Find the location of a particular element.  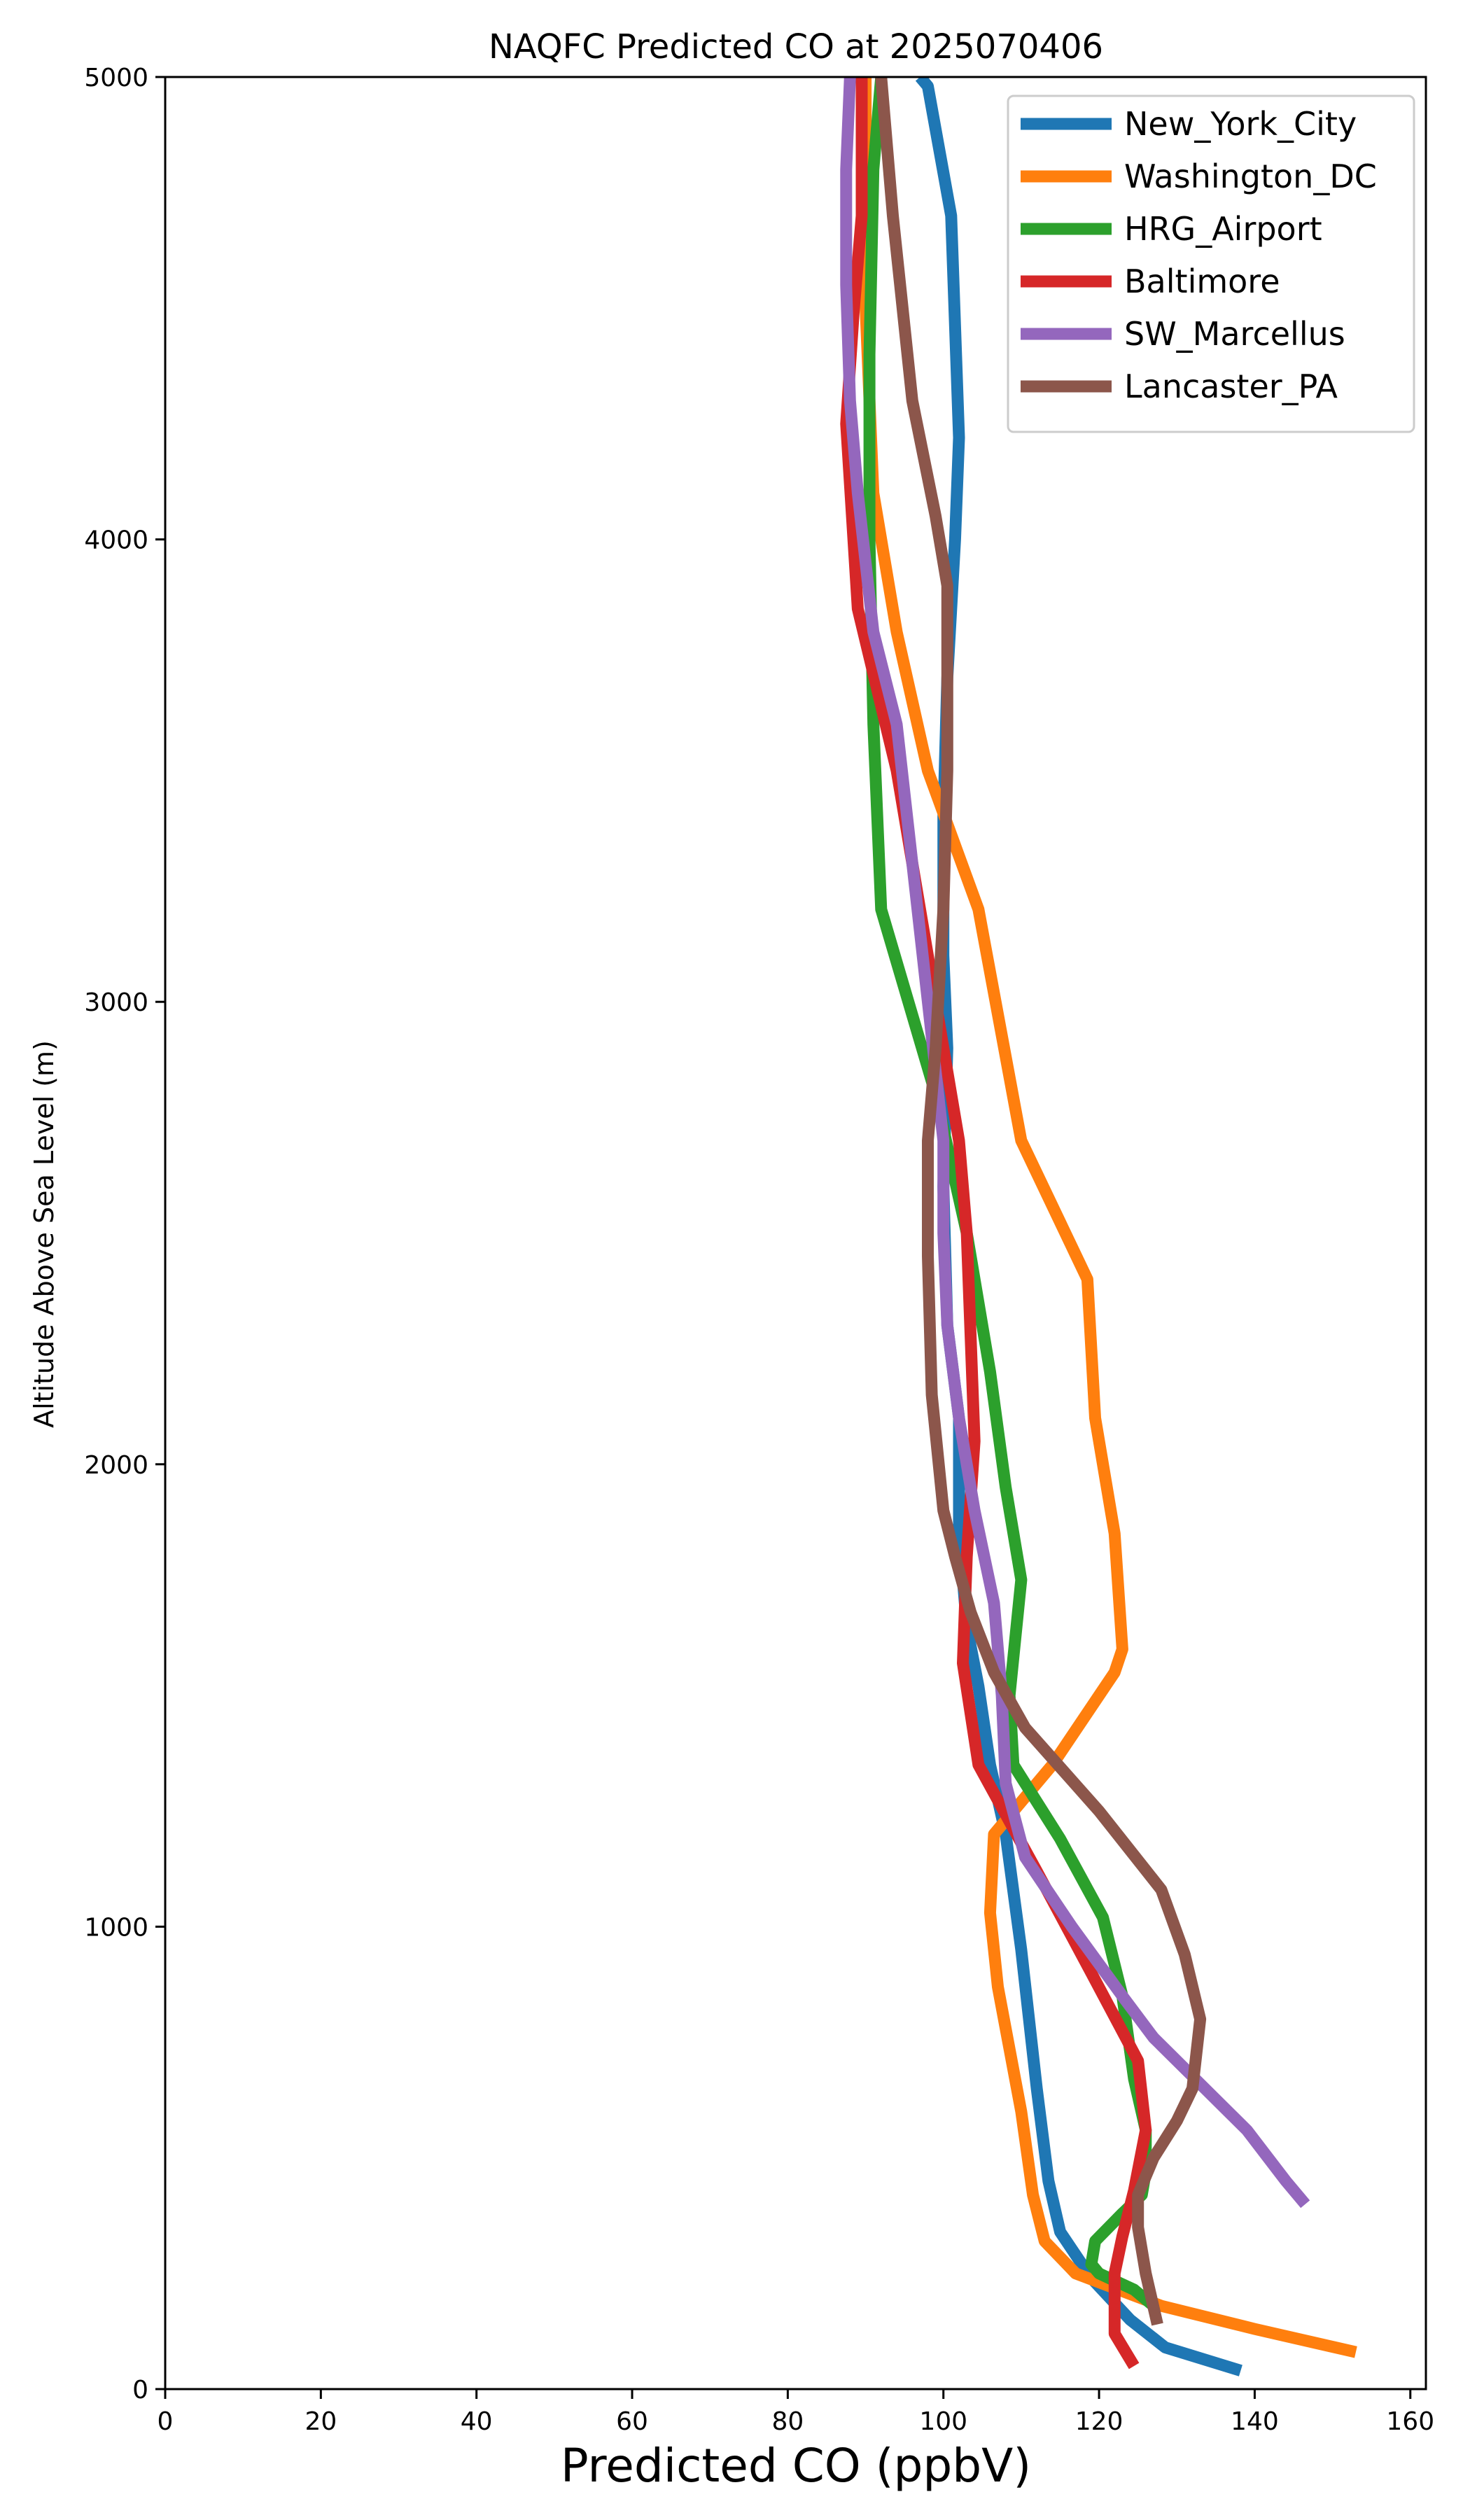

y-tick-label: 3000 is located at coordinates (116, 1002).